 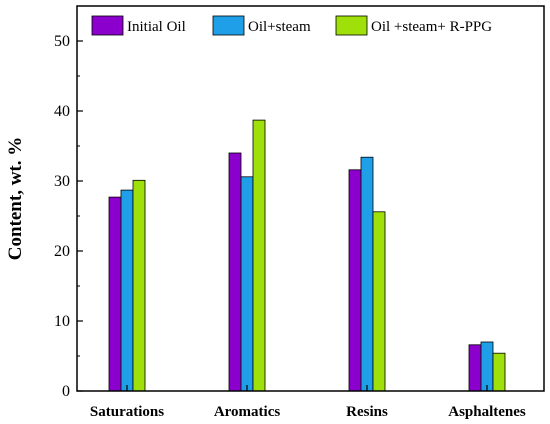 I want to click on x-axis-ticks: Saturations Aromatics Resins Asphaltenes, so click(x=308, y=402).